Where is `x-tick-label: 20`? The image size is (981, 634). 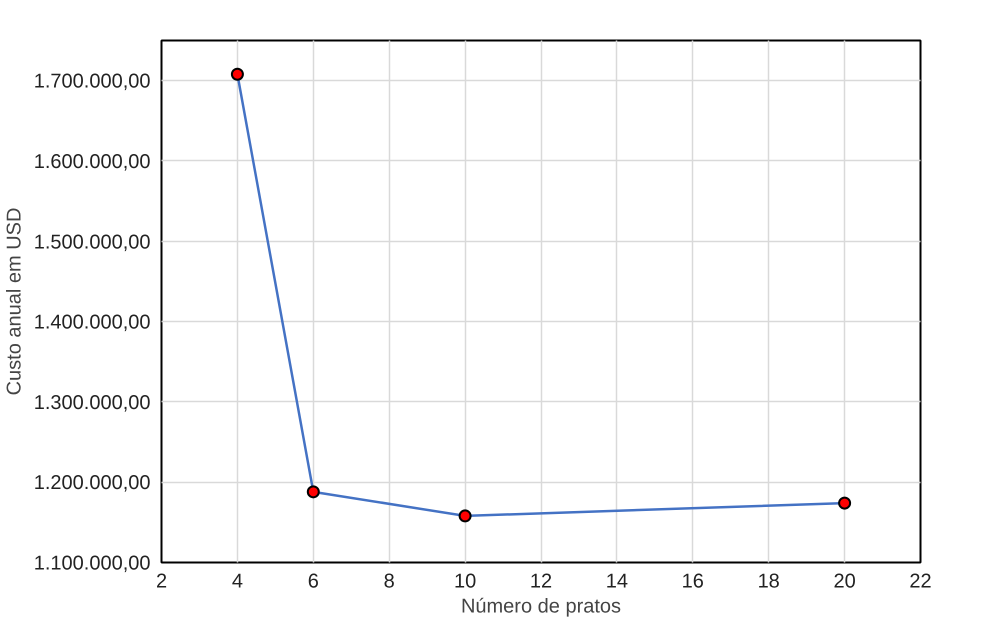 x-tick-label: 20 is located at coordinates (844, 581).